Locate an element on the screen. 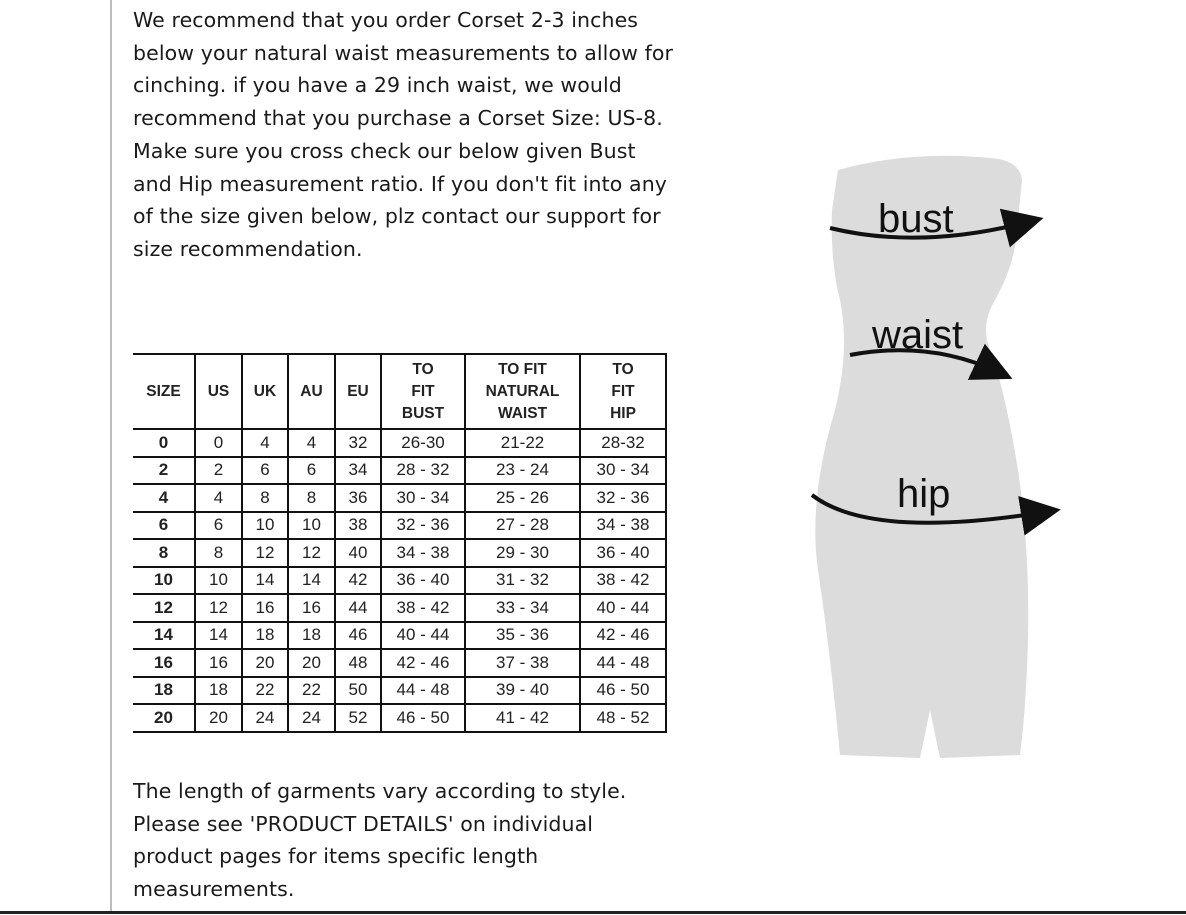 This screenshot has height=915, width=1186. waist-label: waist is located at coordinates (917, 335).